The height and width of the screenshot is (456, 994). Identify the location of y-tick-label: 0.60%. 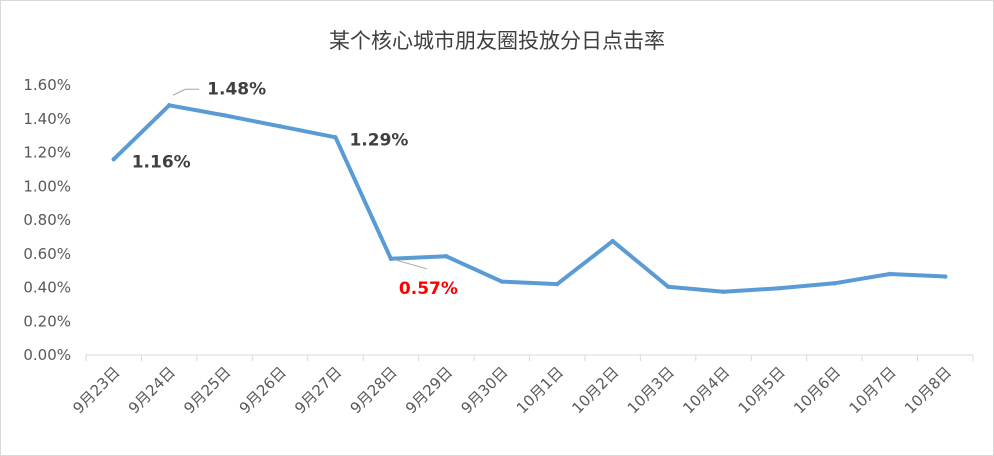
(47, 254).